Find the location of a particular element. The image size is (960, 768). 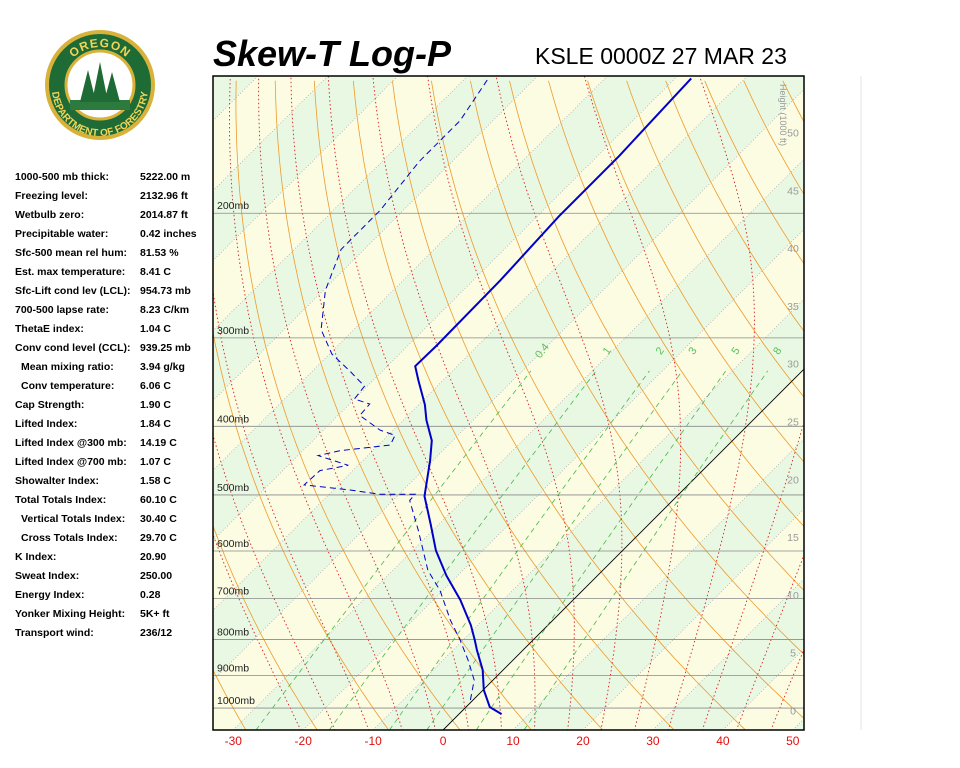

pressure-label: 500mb is located at coordinates (233, 488).